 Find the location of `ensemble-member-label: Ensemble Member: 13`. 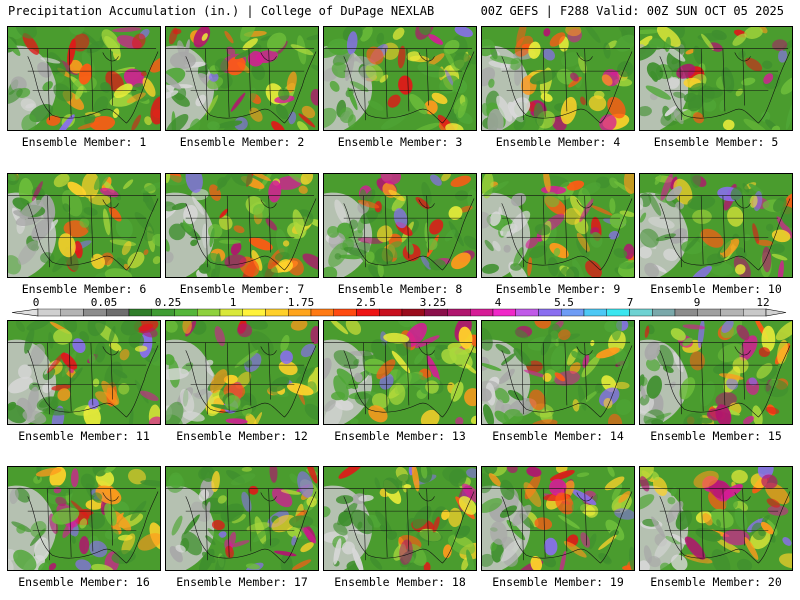

ensemble-member-label: Ensemble Member: 13 is located at coordinates (400, 436).